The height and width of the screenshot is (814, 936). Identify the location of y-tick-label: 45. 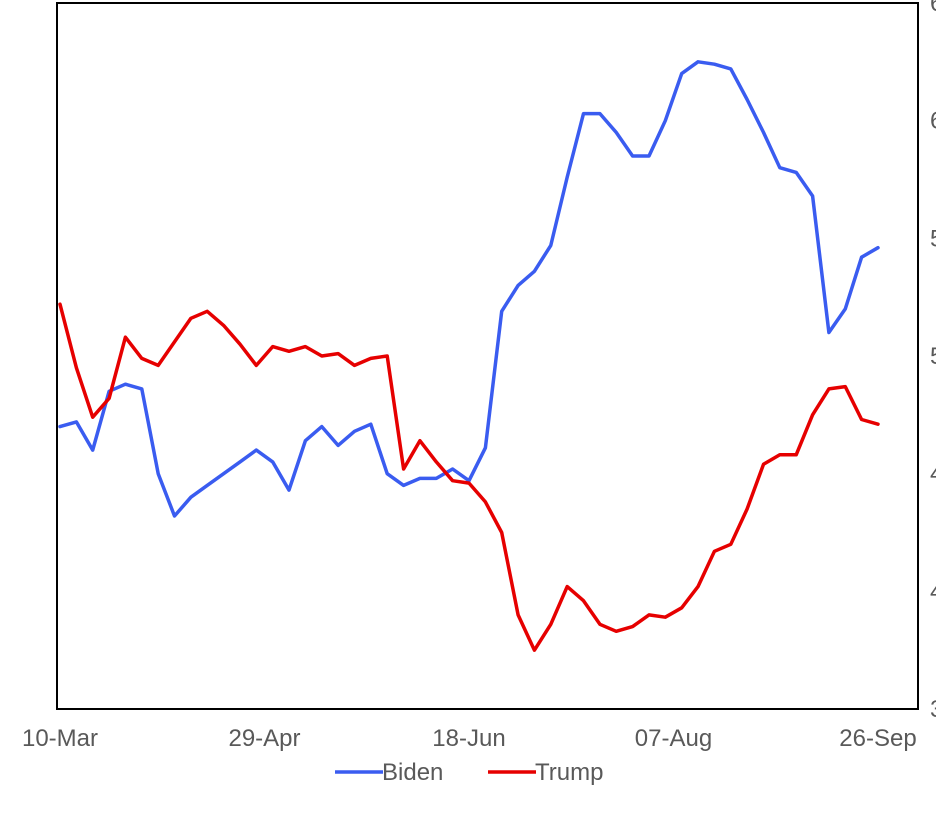
(933, 474).